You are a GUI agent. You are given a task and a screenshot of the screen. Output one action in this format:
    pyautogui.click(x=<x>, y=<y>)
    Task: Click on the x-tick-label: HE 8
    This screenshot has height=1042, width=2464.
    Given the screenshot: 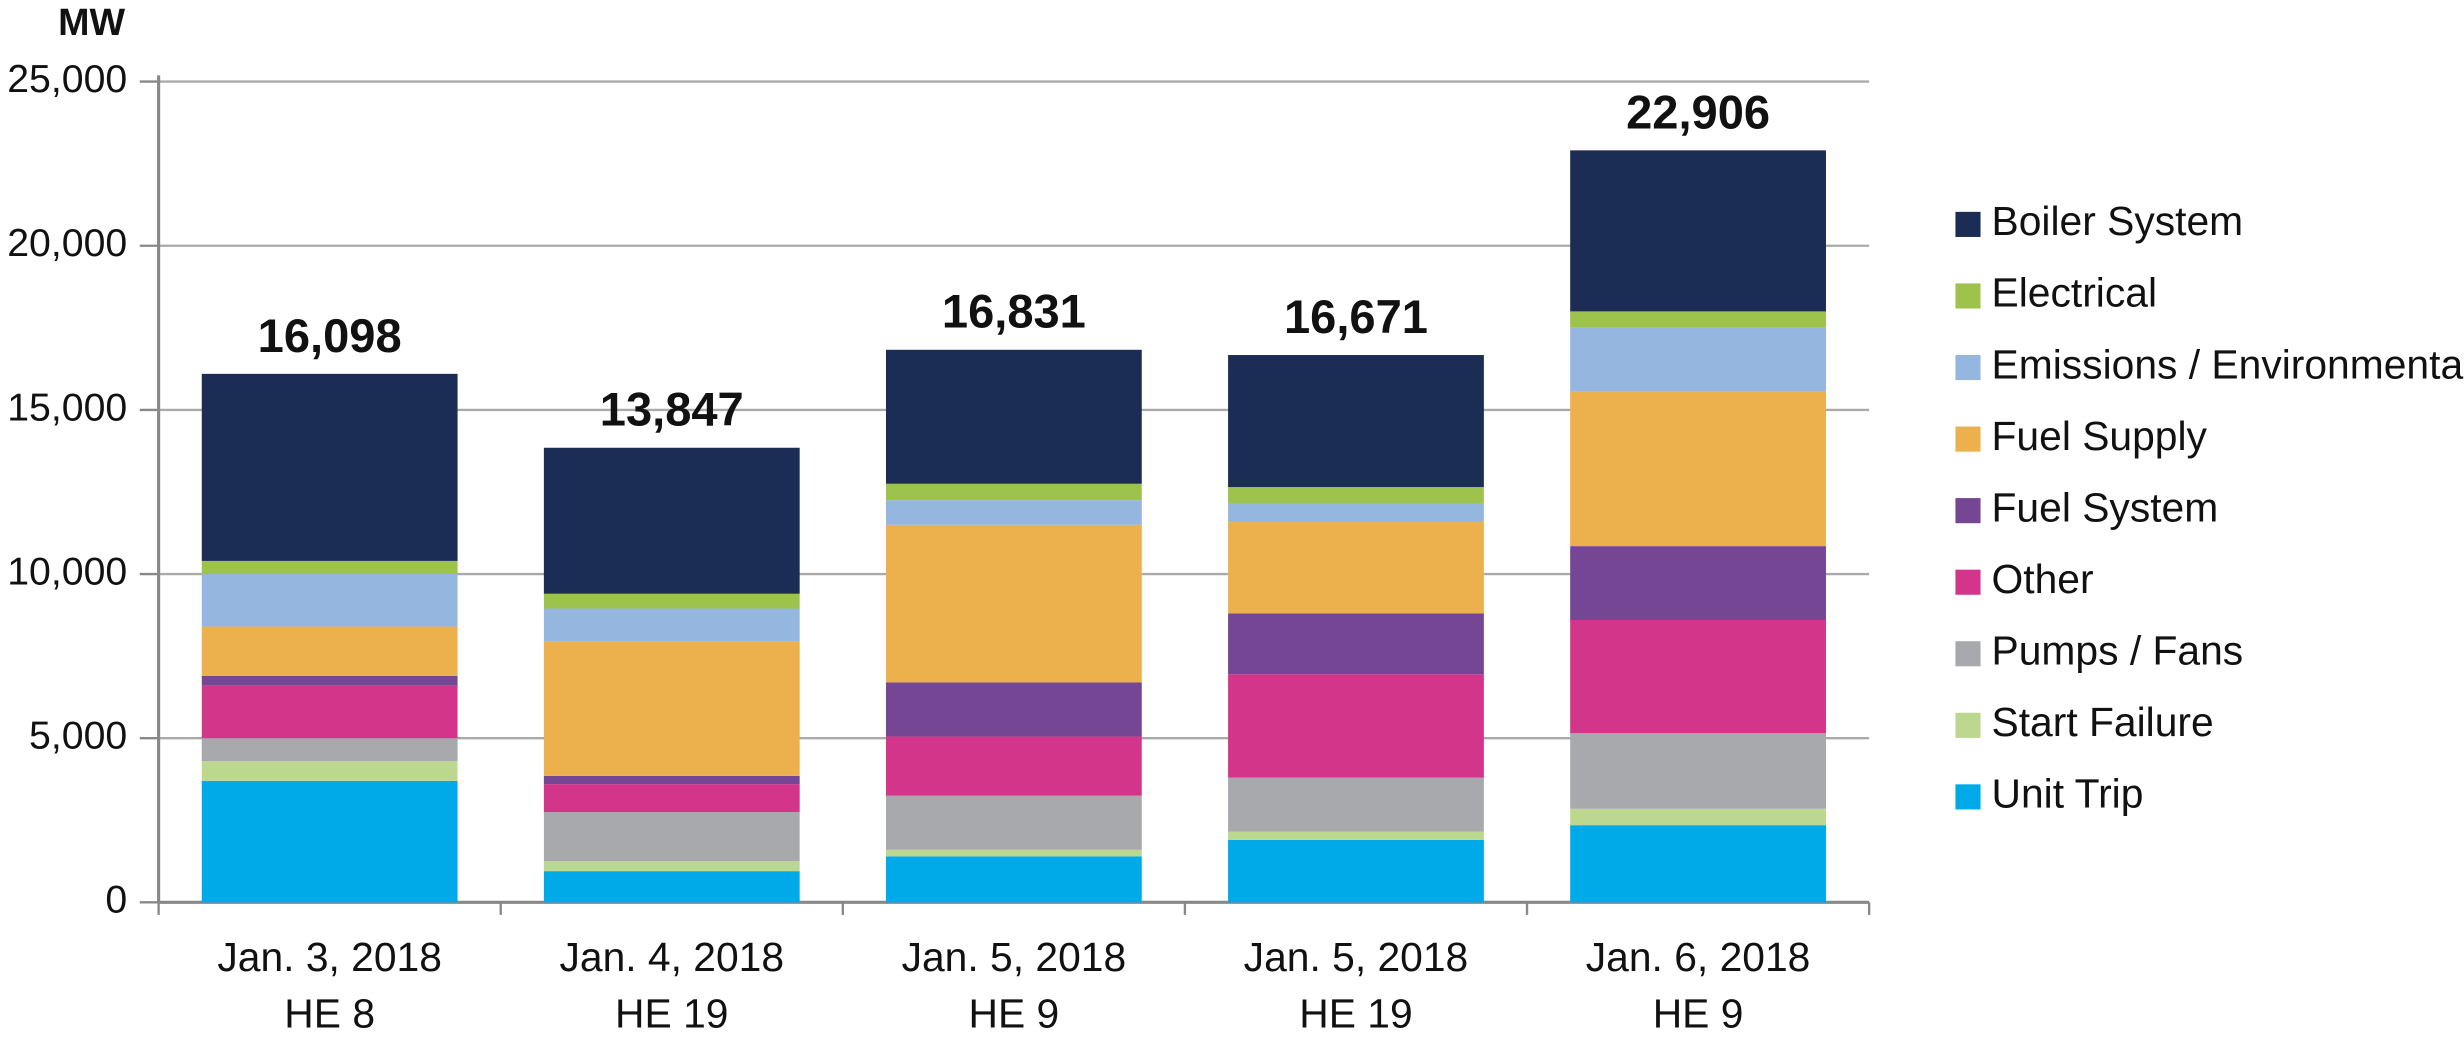 What is the action you would take?
    pyautogui.click(x=329, y=1014)
    